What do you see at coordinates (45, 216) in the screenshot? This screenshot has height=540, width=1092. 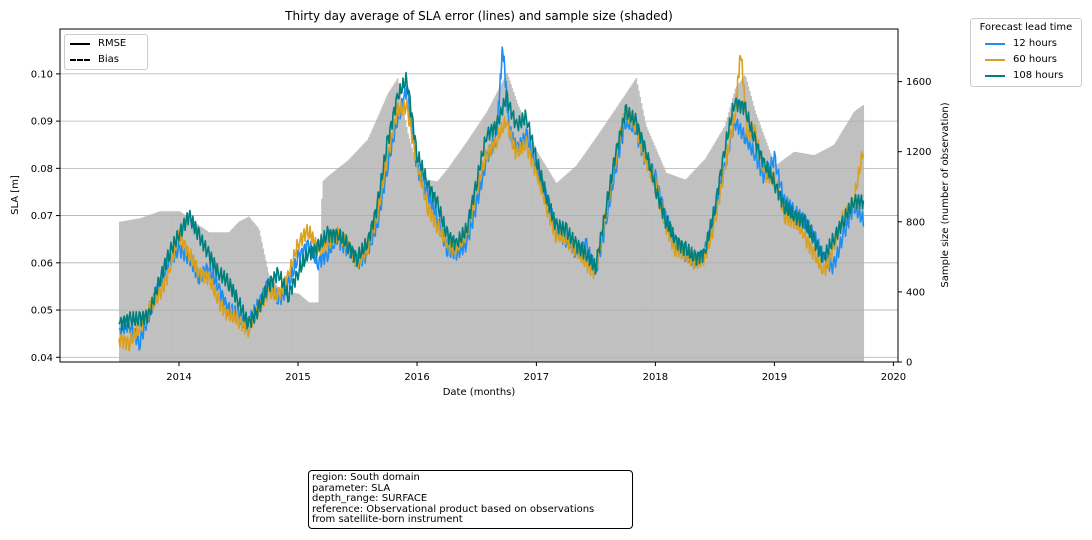 I see `y-axis-left: 0.04 0.05 0.06 0.07 0.08 0.09 0.10` at bounding box center [45, 216].